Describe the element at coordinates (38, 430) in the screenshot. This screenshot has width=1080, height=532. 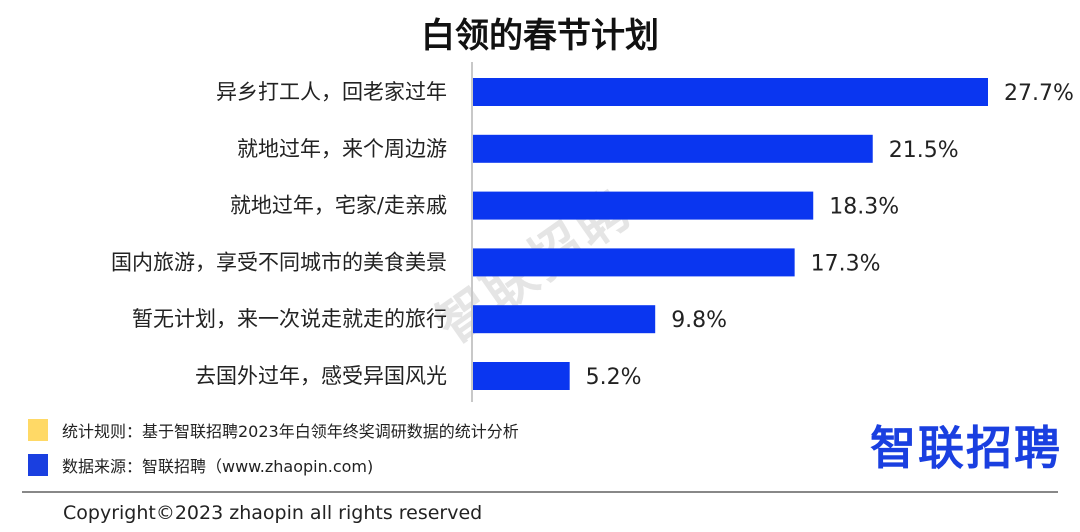
I see `legend-swatch-yellow` at that location.